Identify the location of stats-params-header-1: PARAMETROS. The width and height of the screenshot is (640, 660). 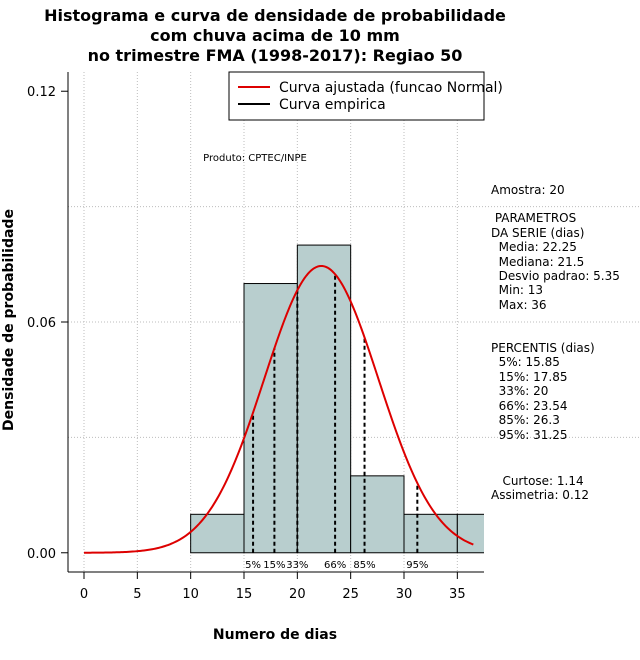
(533, 218).